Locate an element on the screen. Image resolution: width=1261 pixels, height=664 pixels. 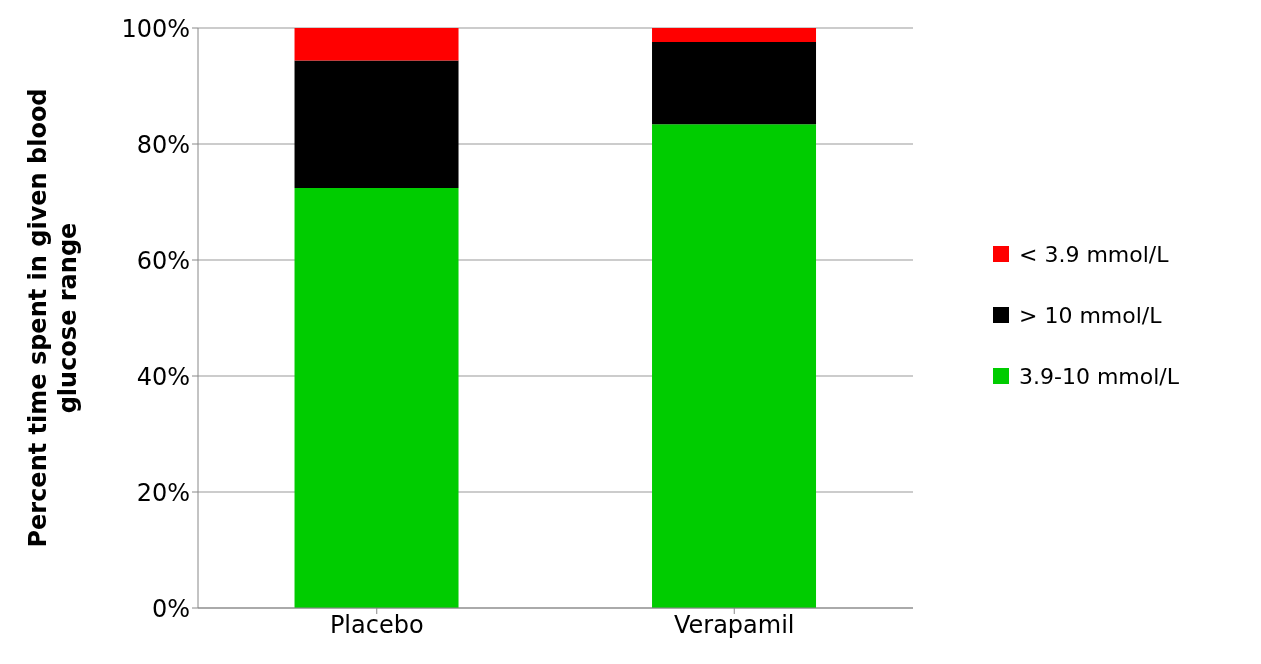
x-tick-label: Verapamil is located at coordinates (734, 625).